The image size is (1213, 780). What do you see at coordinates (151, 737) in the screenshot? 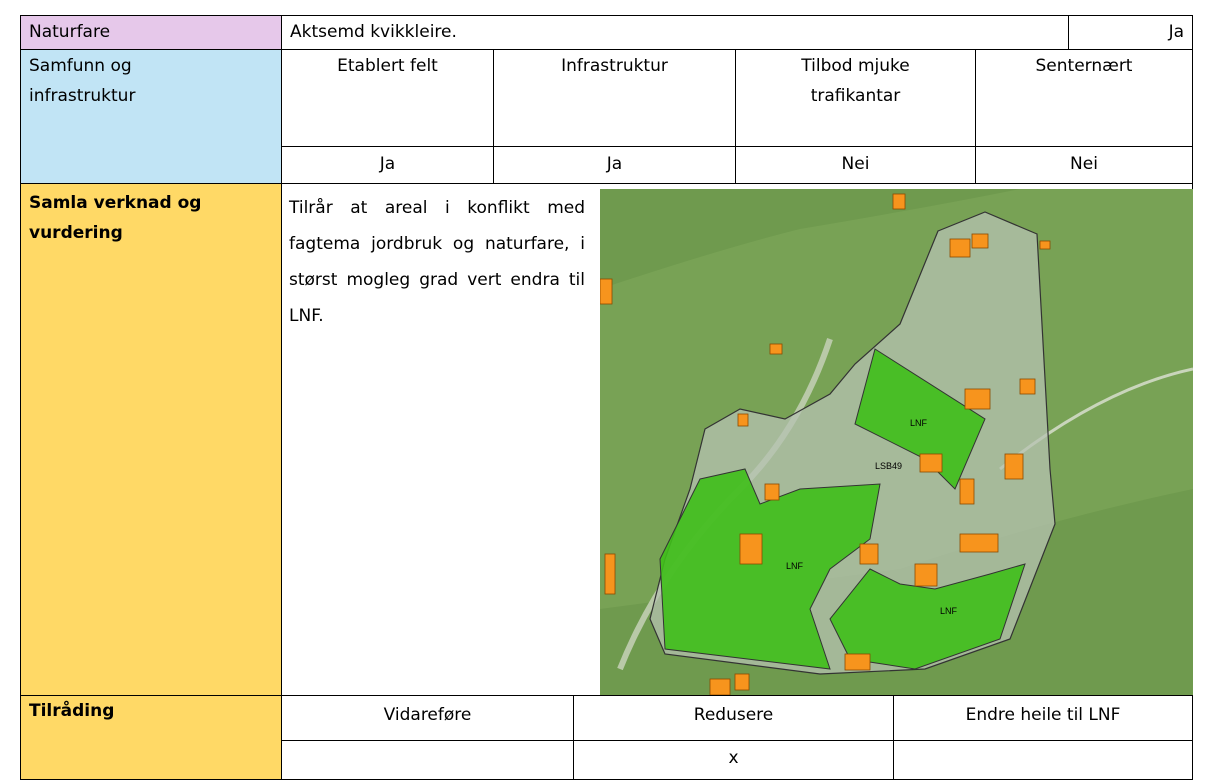
I see `row-label: Tilråding` at bounding box center [151, 737].